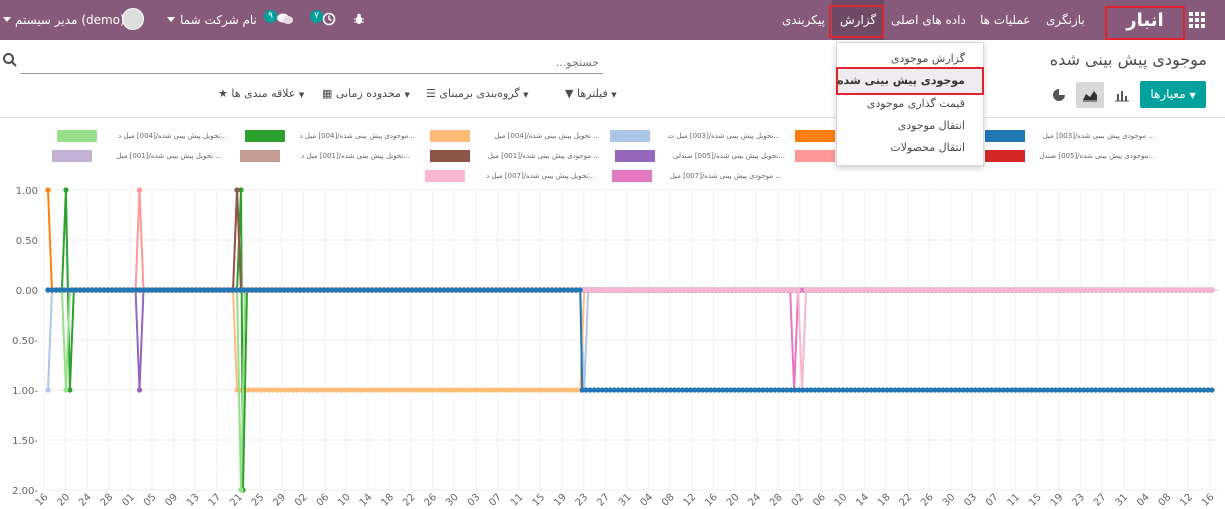 This screenshot has height=509, width=1225. What do you see at coordinates (171, 20) in the screenshot?
I see `company-caret-icon` at bounding box center [171, 20].